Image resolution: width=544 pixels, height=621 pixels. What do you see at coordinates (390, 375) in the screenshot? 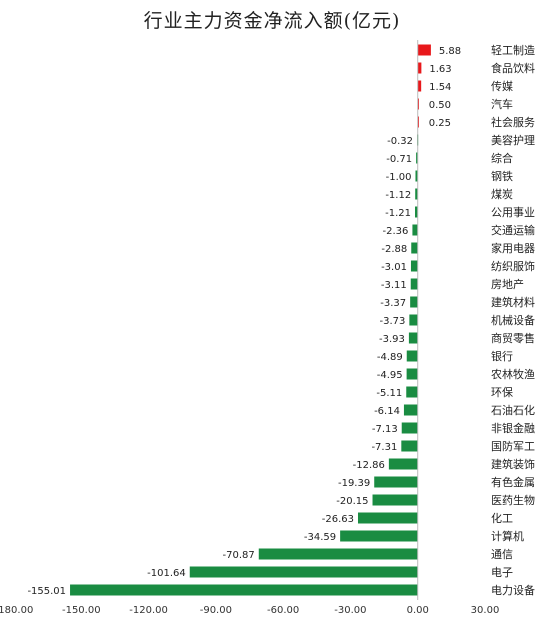
I see `data-label: -4.95` at bounding box center [390, 375].